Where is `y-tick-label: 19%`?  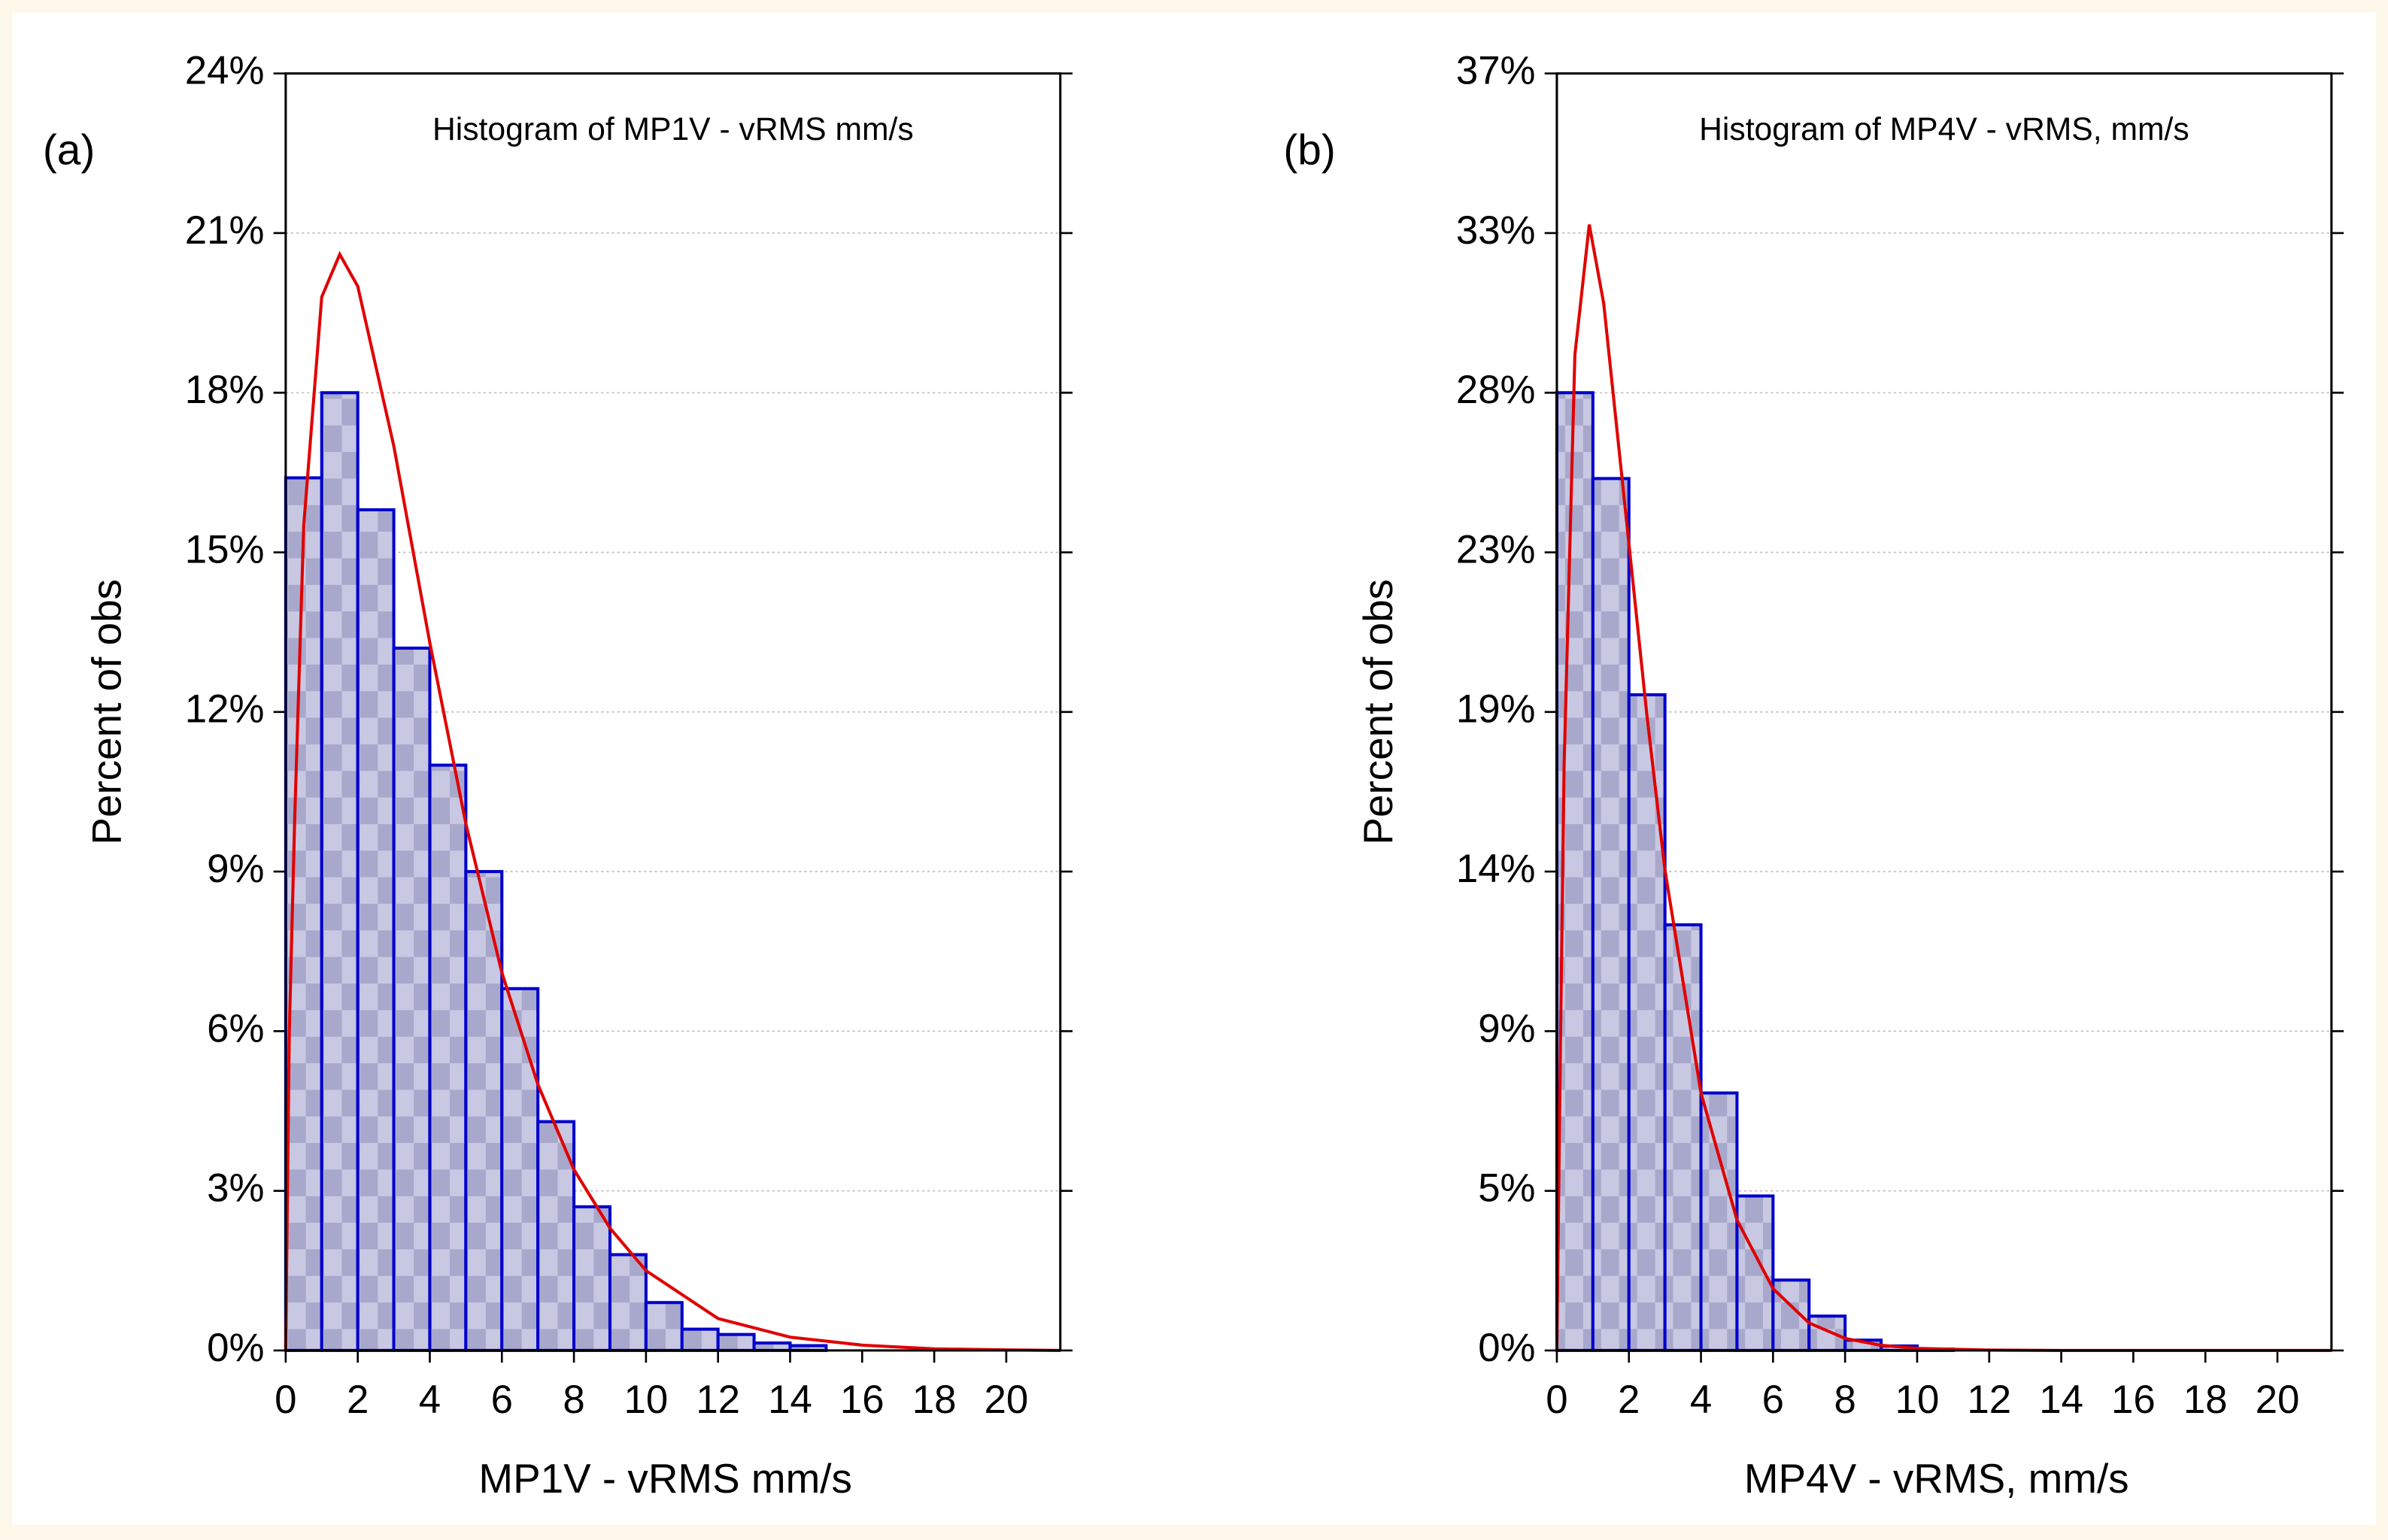 y-tick-label: 19% is located at coordinates (1496, 709).